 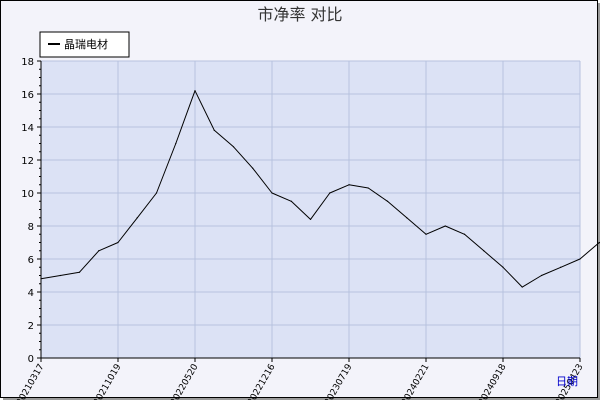 What do you see at coordinates (31, 293) in the screenshot?
I see `y-tick-label: 4` at bounding box center [31, 293].